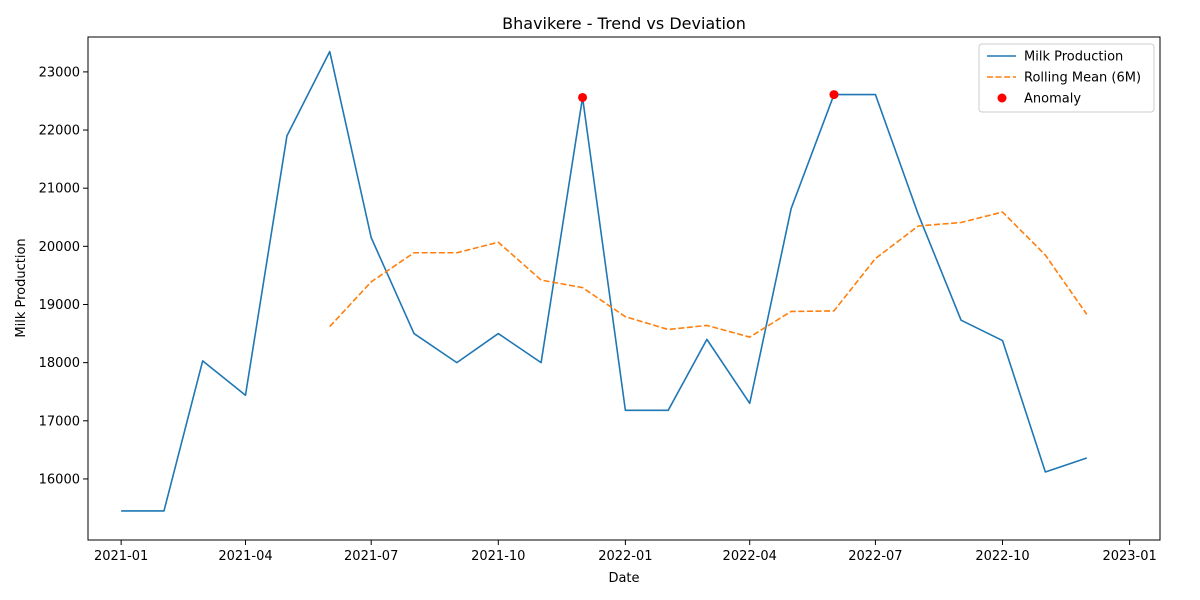 The image size is (1200, 600). I want to click on y-axis-title: Milk Production, so click(21, 287).